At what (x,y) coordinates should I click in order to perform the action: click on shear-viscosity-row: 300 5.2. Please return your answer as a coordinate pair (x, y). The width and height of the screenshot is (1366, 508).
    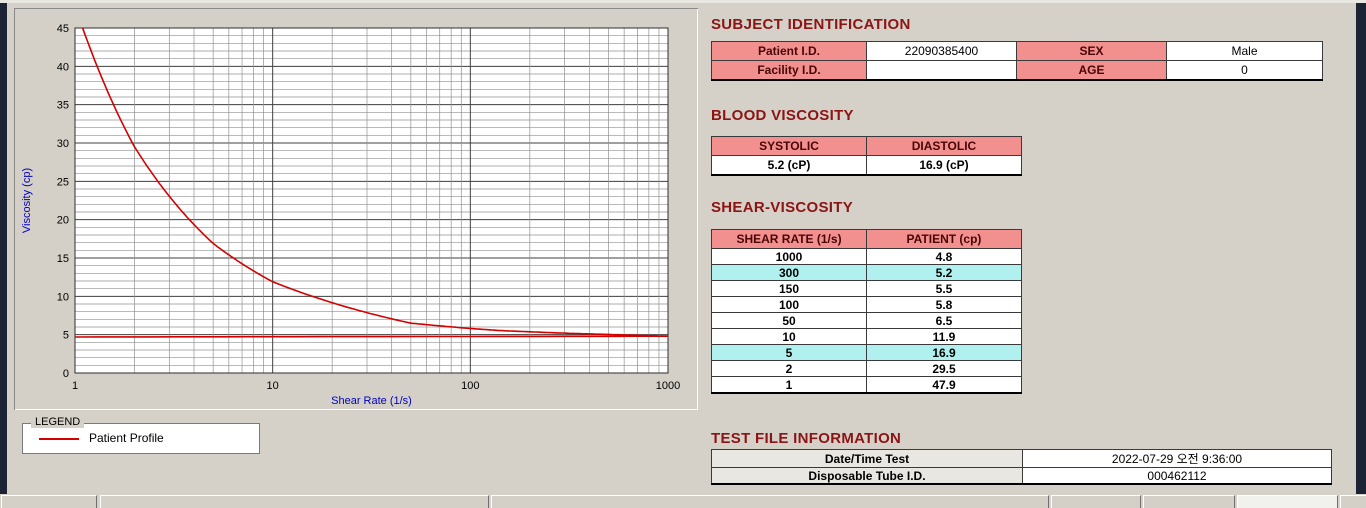
    Looking at the image, I should click on (866, 272).